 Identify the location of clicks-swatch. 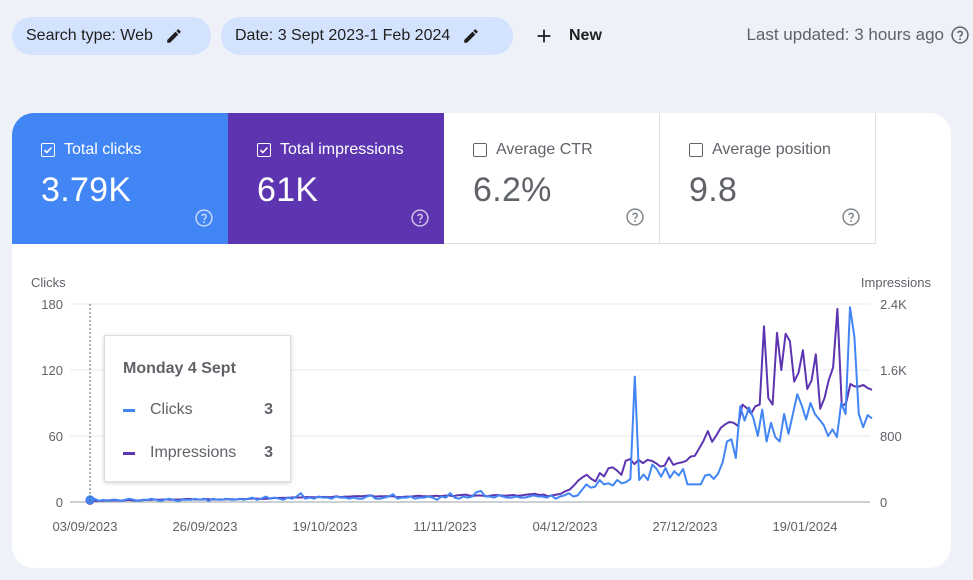
(129, 410).